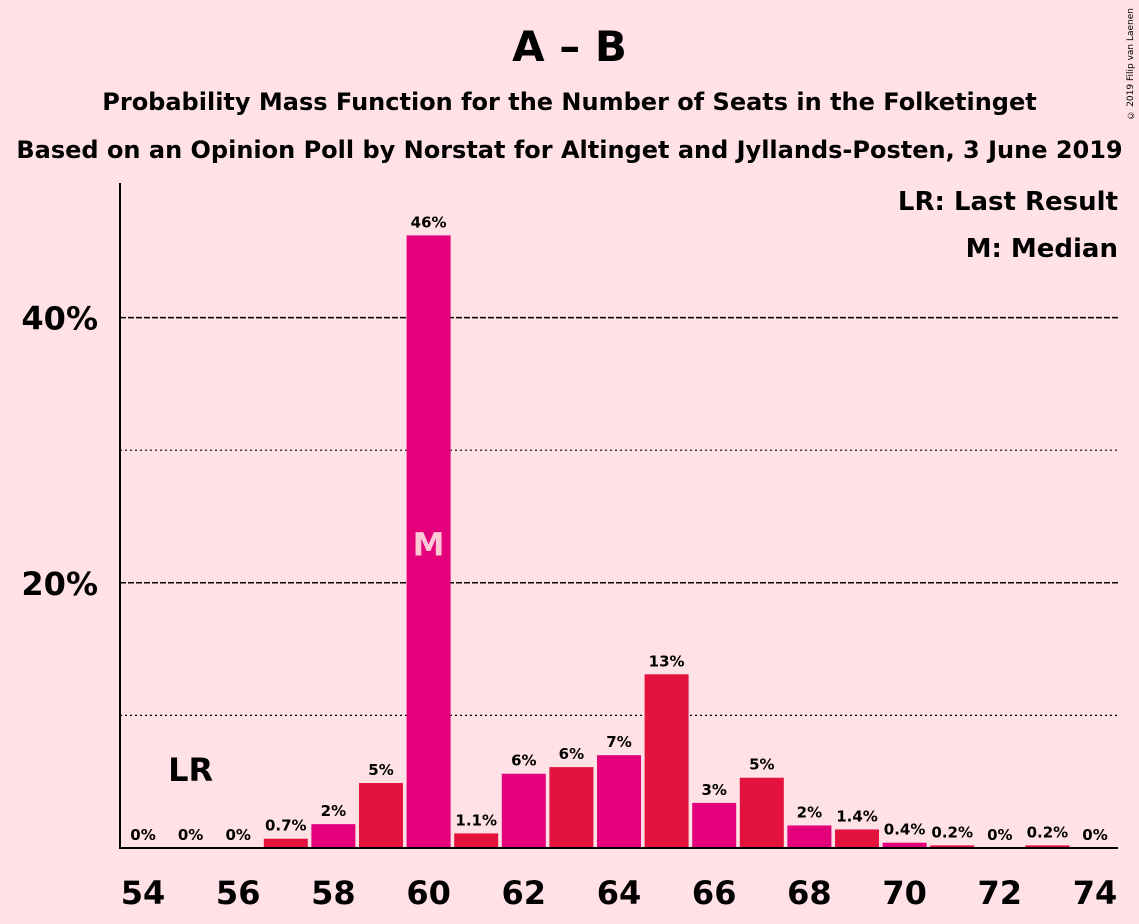  I want to click on x-tick-label: 62, so click(524, 893).